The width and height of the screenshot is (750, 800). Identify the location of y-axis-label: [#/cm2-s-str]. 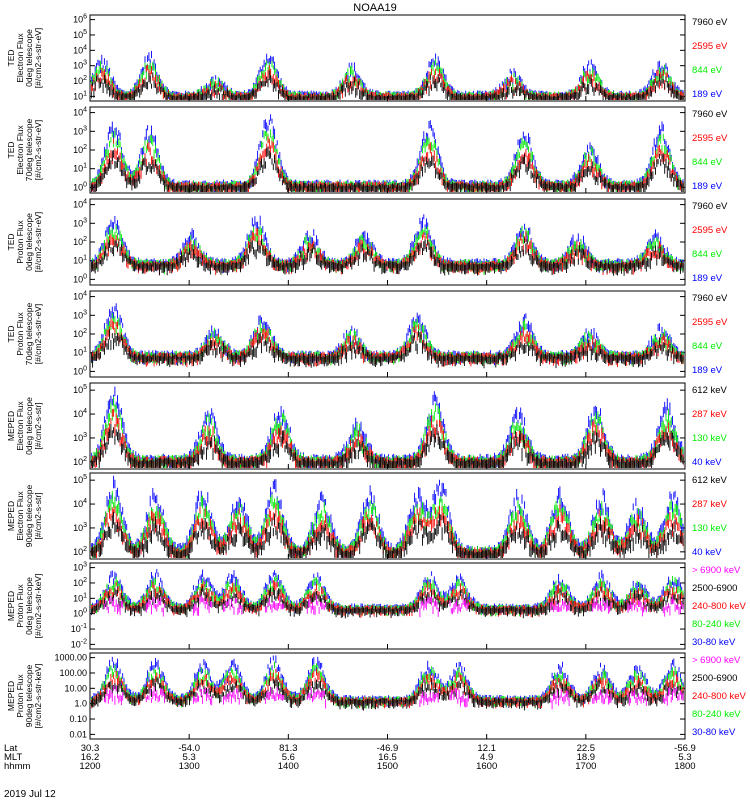
(38, 515).